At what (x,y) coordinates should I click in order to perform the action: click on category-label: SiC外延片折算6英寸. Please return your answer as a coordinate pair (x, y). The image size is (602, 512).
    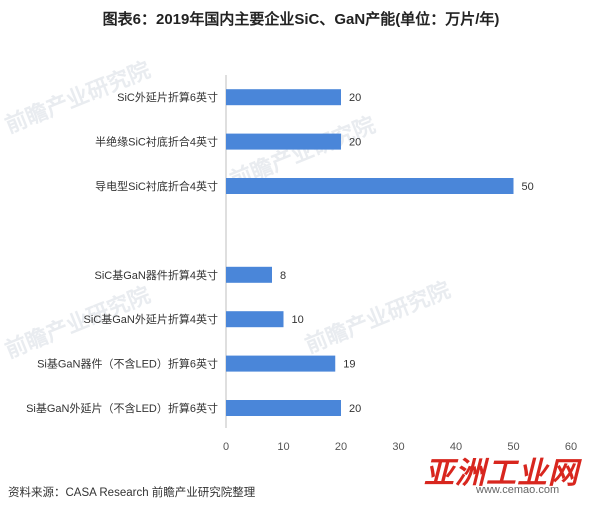
    Looking at the image, I should click on (167, 97).